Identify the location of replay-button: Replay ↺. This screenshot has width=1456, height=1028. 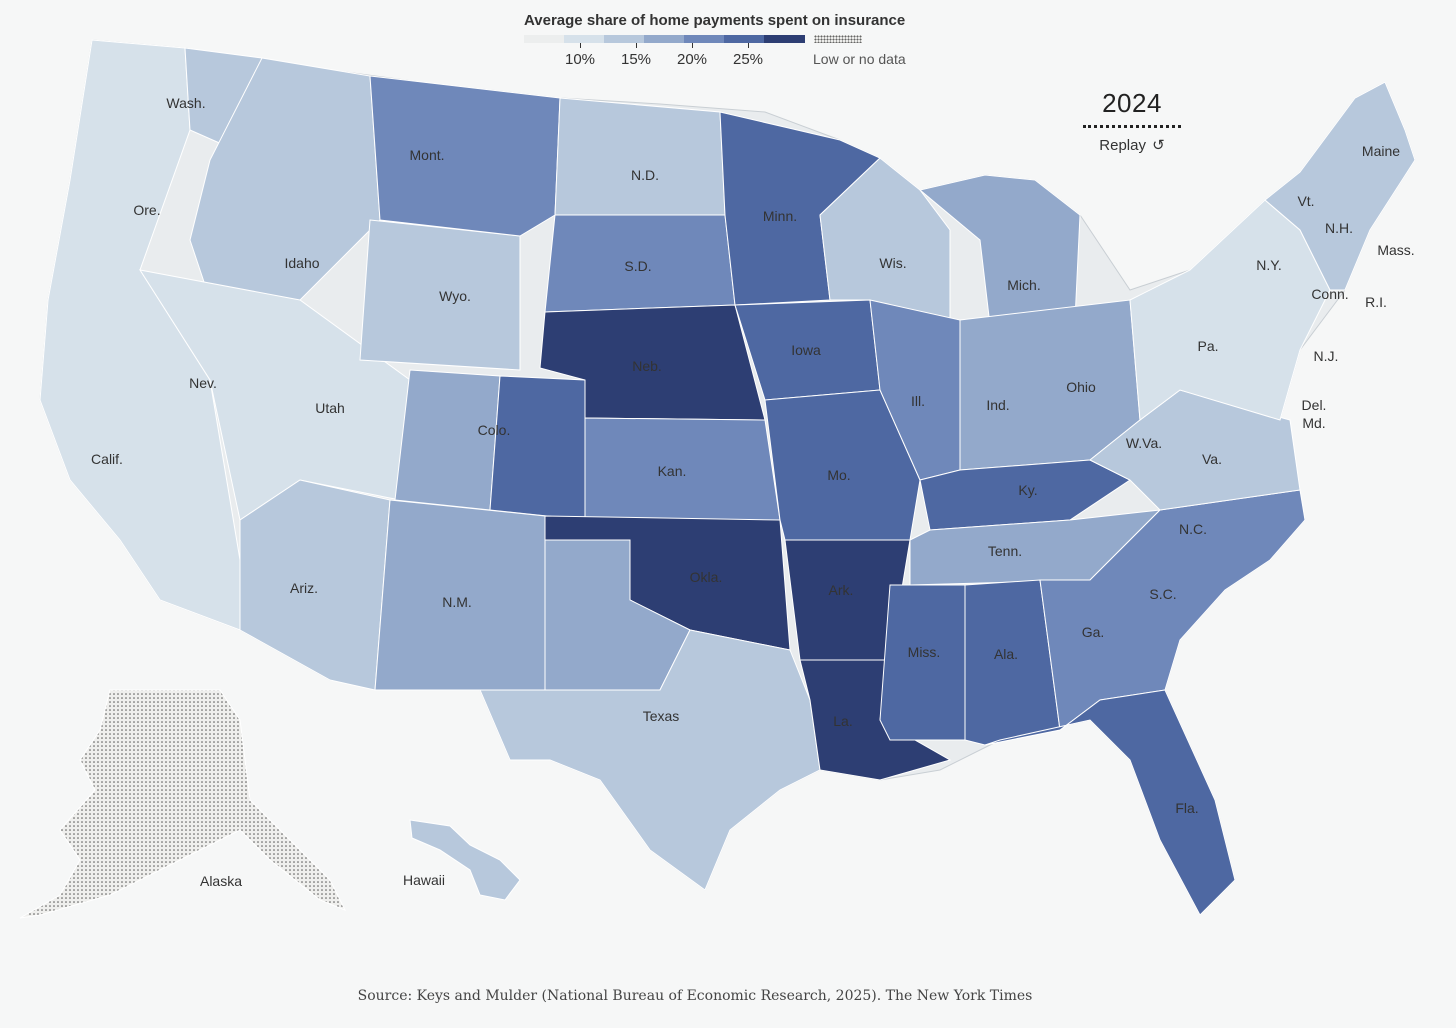
(1131, 145).